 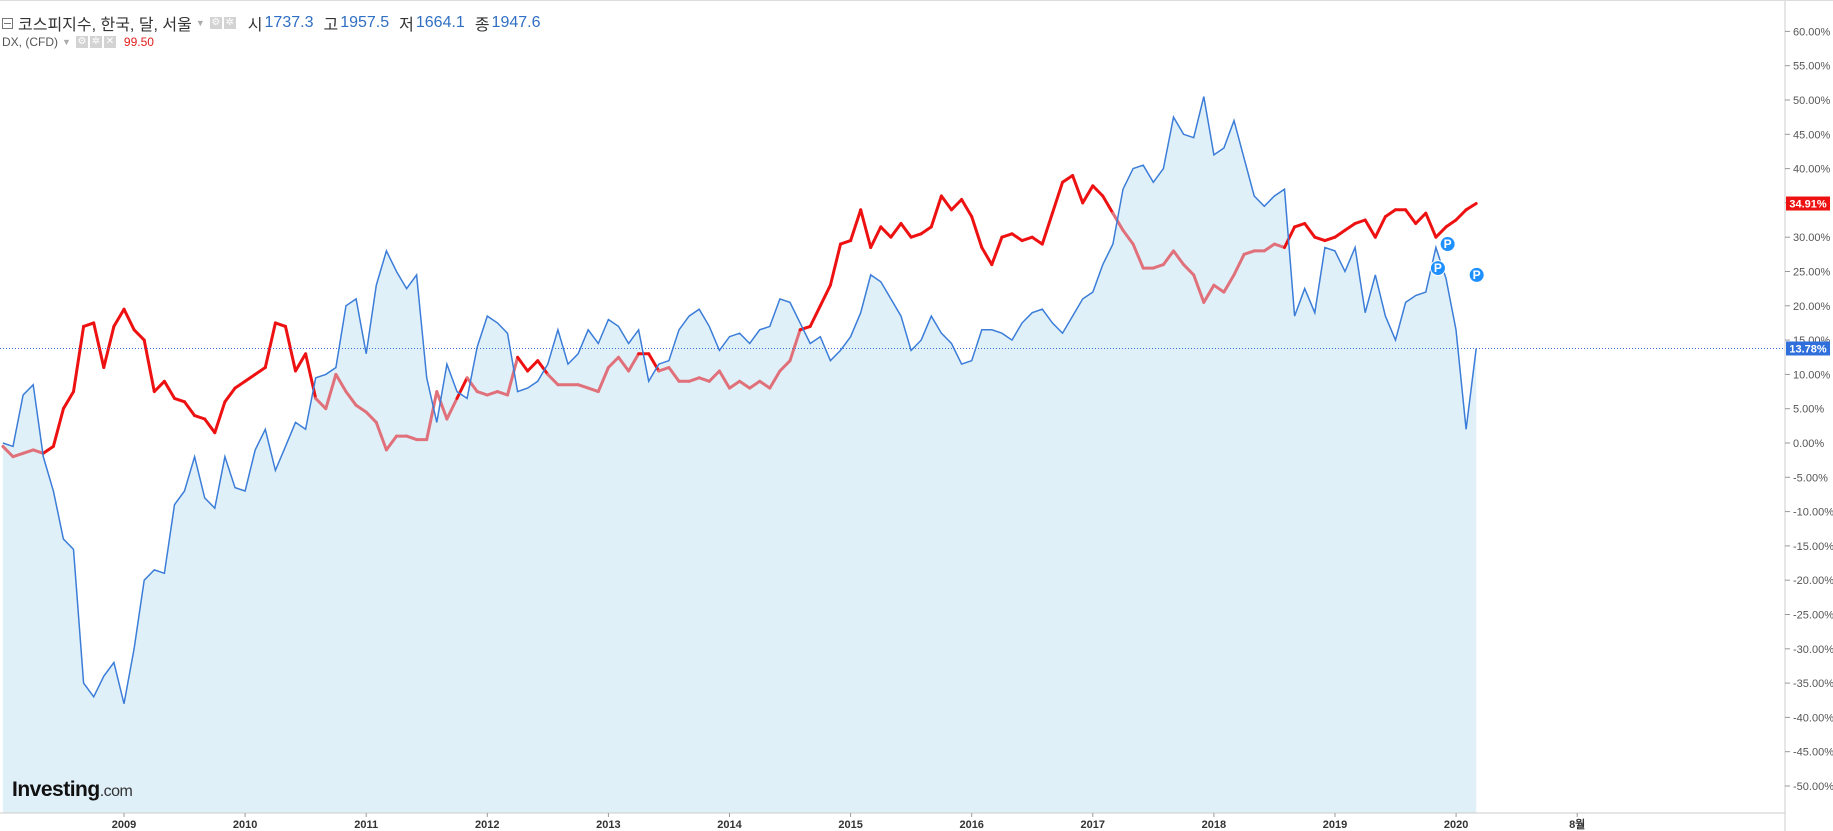 I want to click on open-value: 1737.3, so click(x=289, y=22).